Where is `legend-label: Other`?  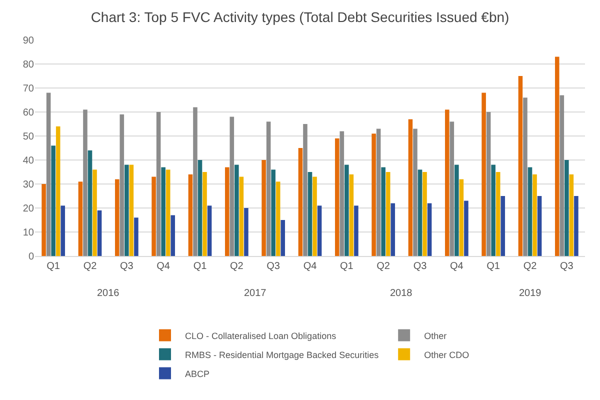
legend-label: Other is located at coordinates (435, 335).